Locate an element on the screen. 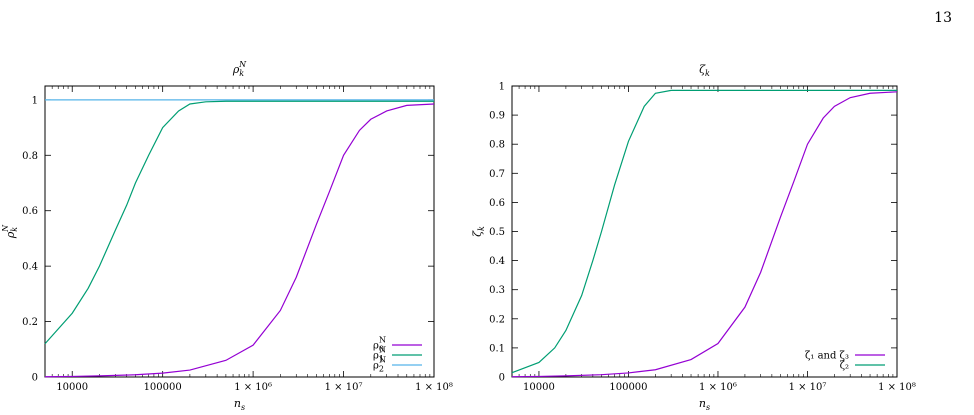 Image resolution: width=974 pixels, height=415 pixels. y-axis-label-group: ρkN is located at coordinates (10, 231).